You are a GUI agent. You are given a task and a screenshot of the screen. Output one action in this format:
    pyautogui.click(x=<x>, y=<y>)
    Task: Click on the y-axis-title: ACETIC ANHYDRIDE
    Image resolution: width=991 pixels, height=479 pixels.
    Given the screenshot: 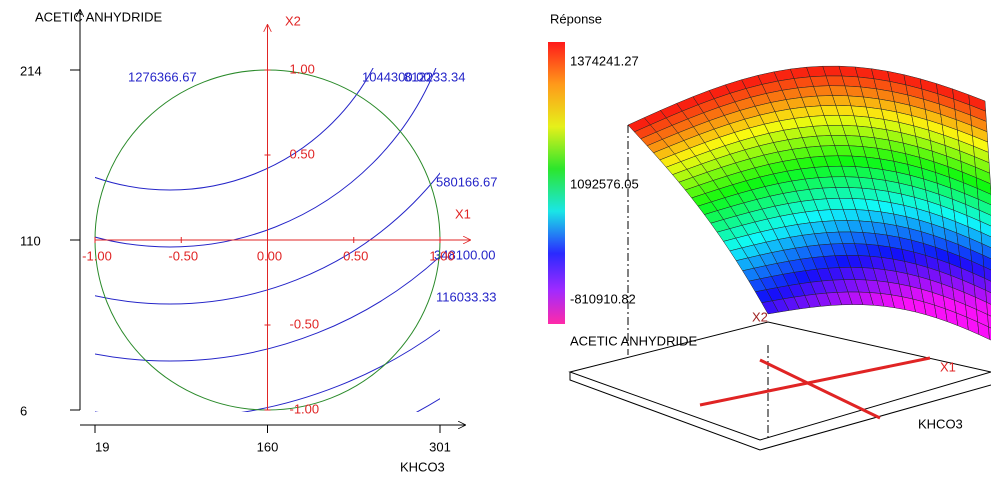 What is the action you would take?
    pyautogui.click(x=98, y=16)
    